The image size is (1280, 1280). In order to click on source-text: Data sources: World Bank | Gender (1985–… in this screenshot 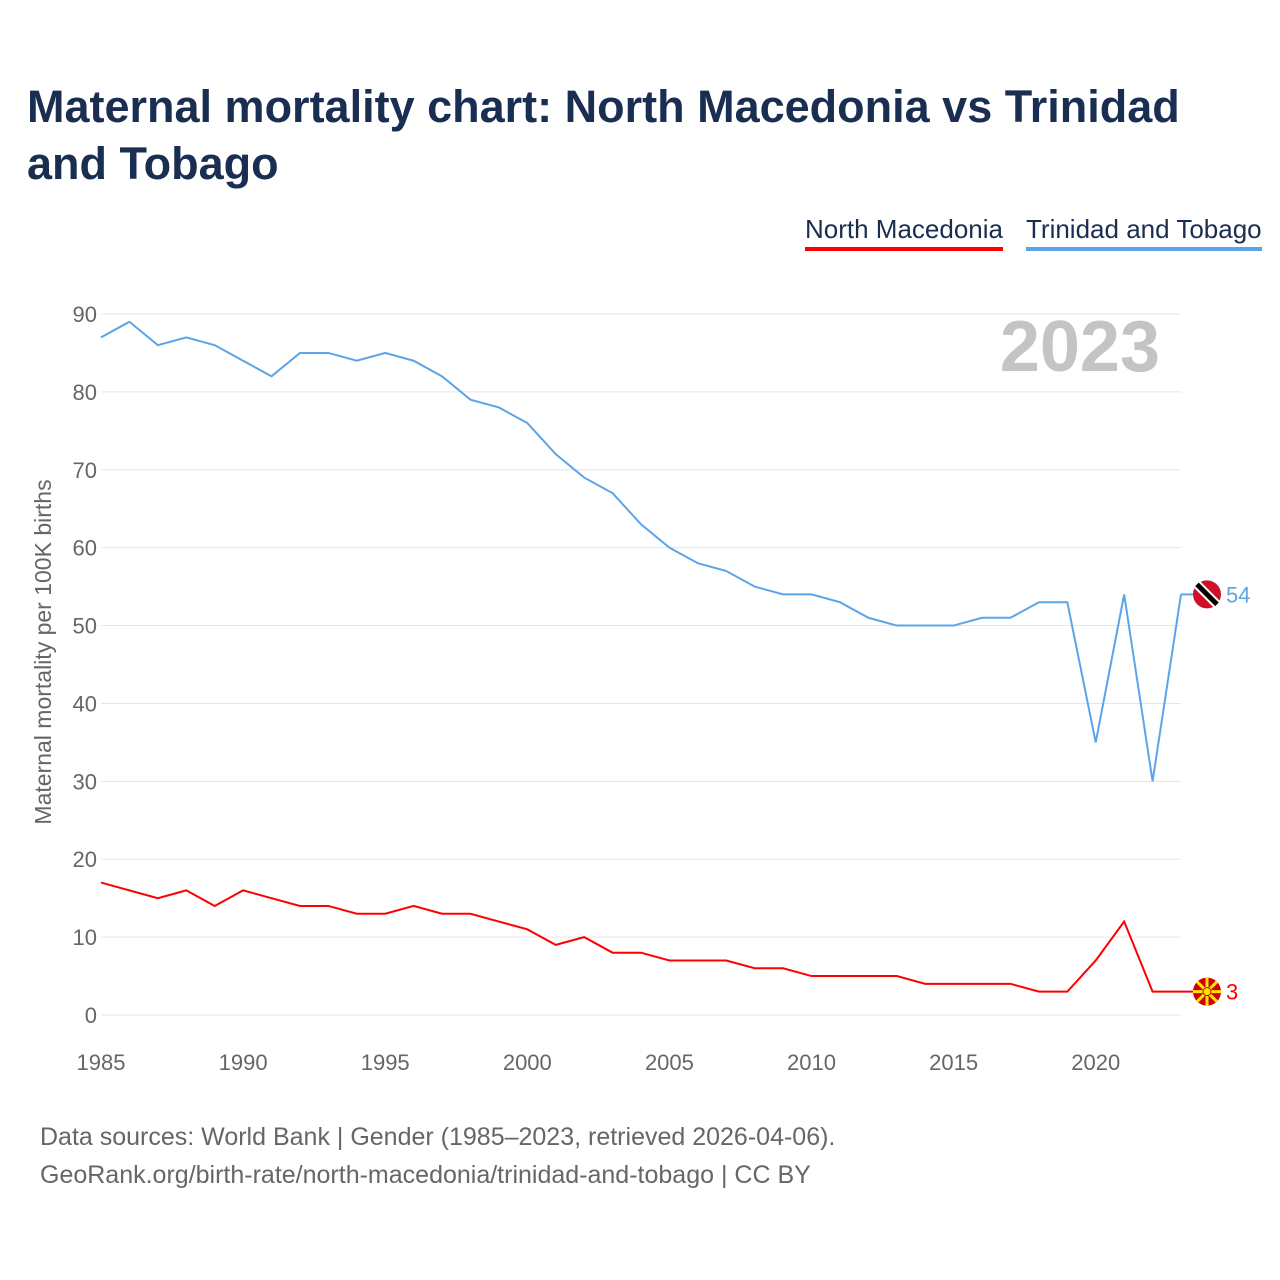, I will do `click(438, 1137)`.